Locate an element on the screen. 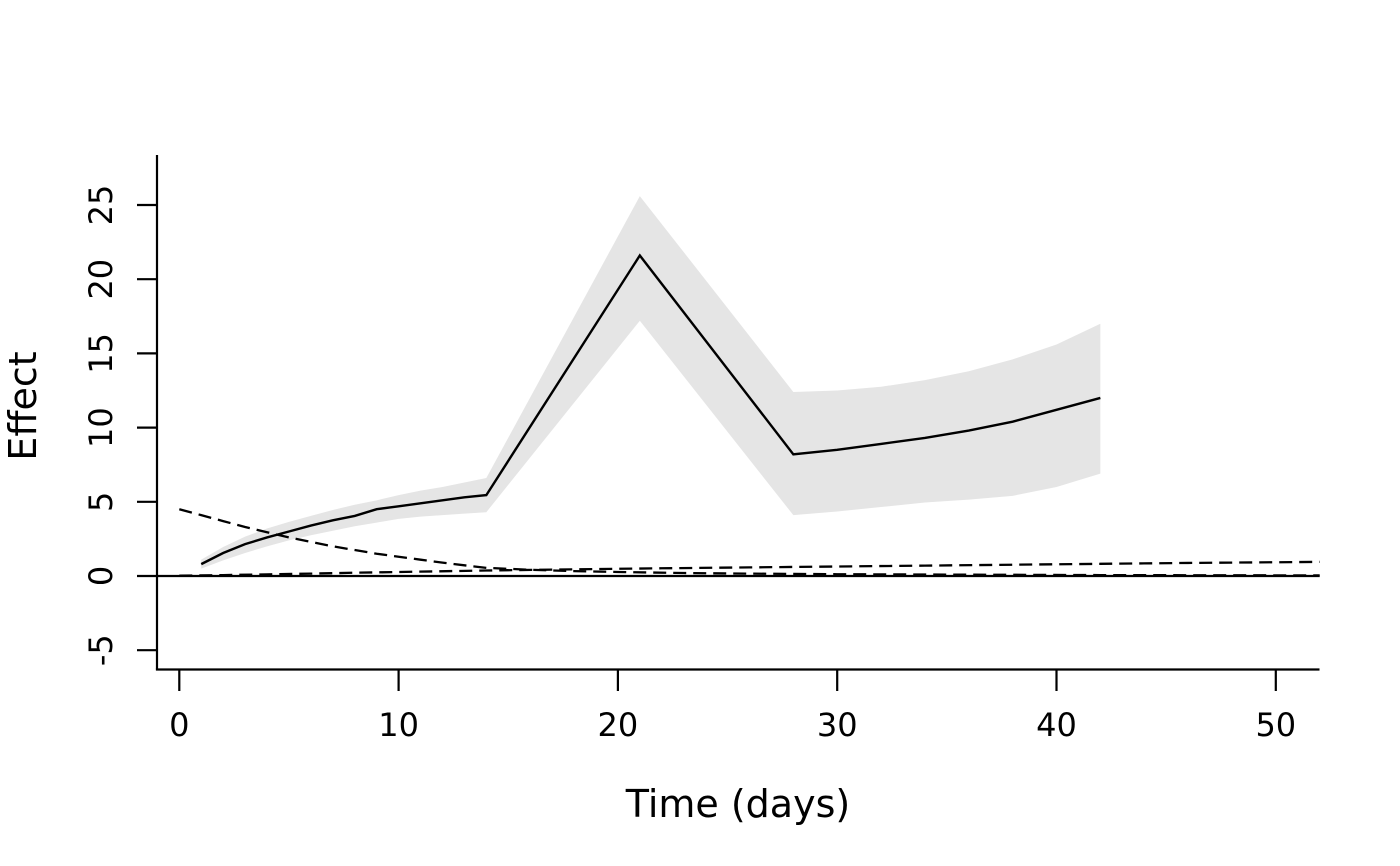 This screenshot has width=1400, height=866. rising-reference-dashed is located at coordinates (749, 568).